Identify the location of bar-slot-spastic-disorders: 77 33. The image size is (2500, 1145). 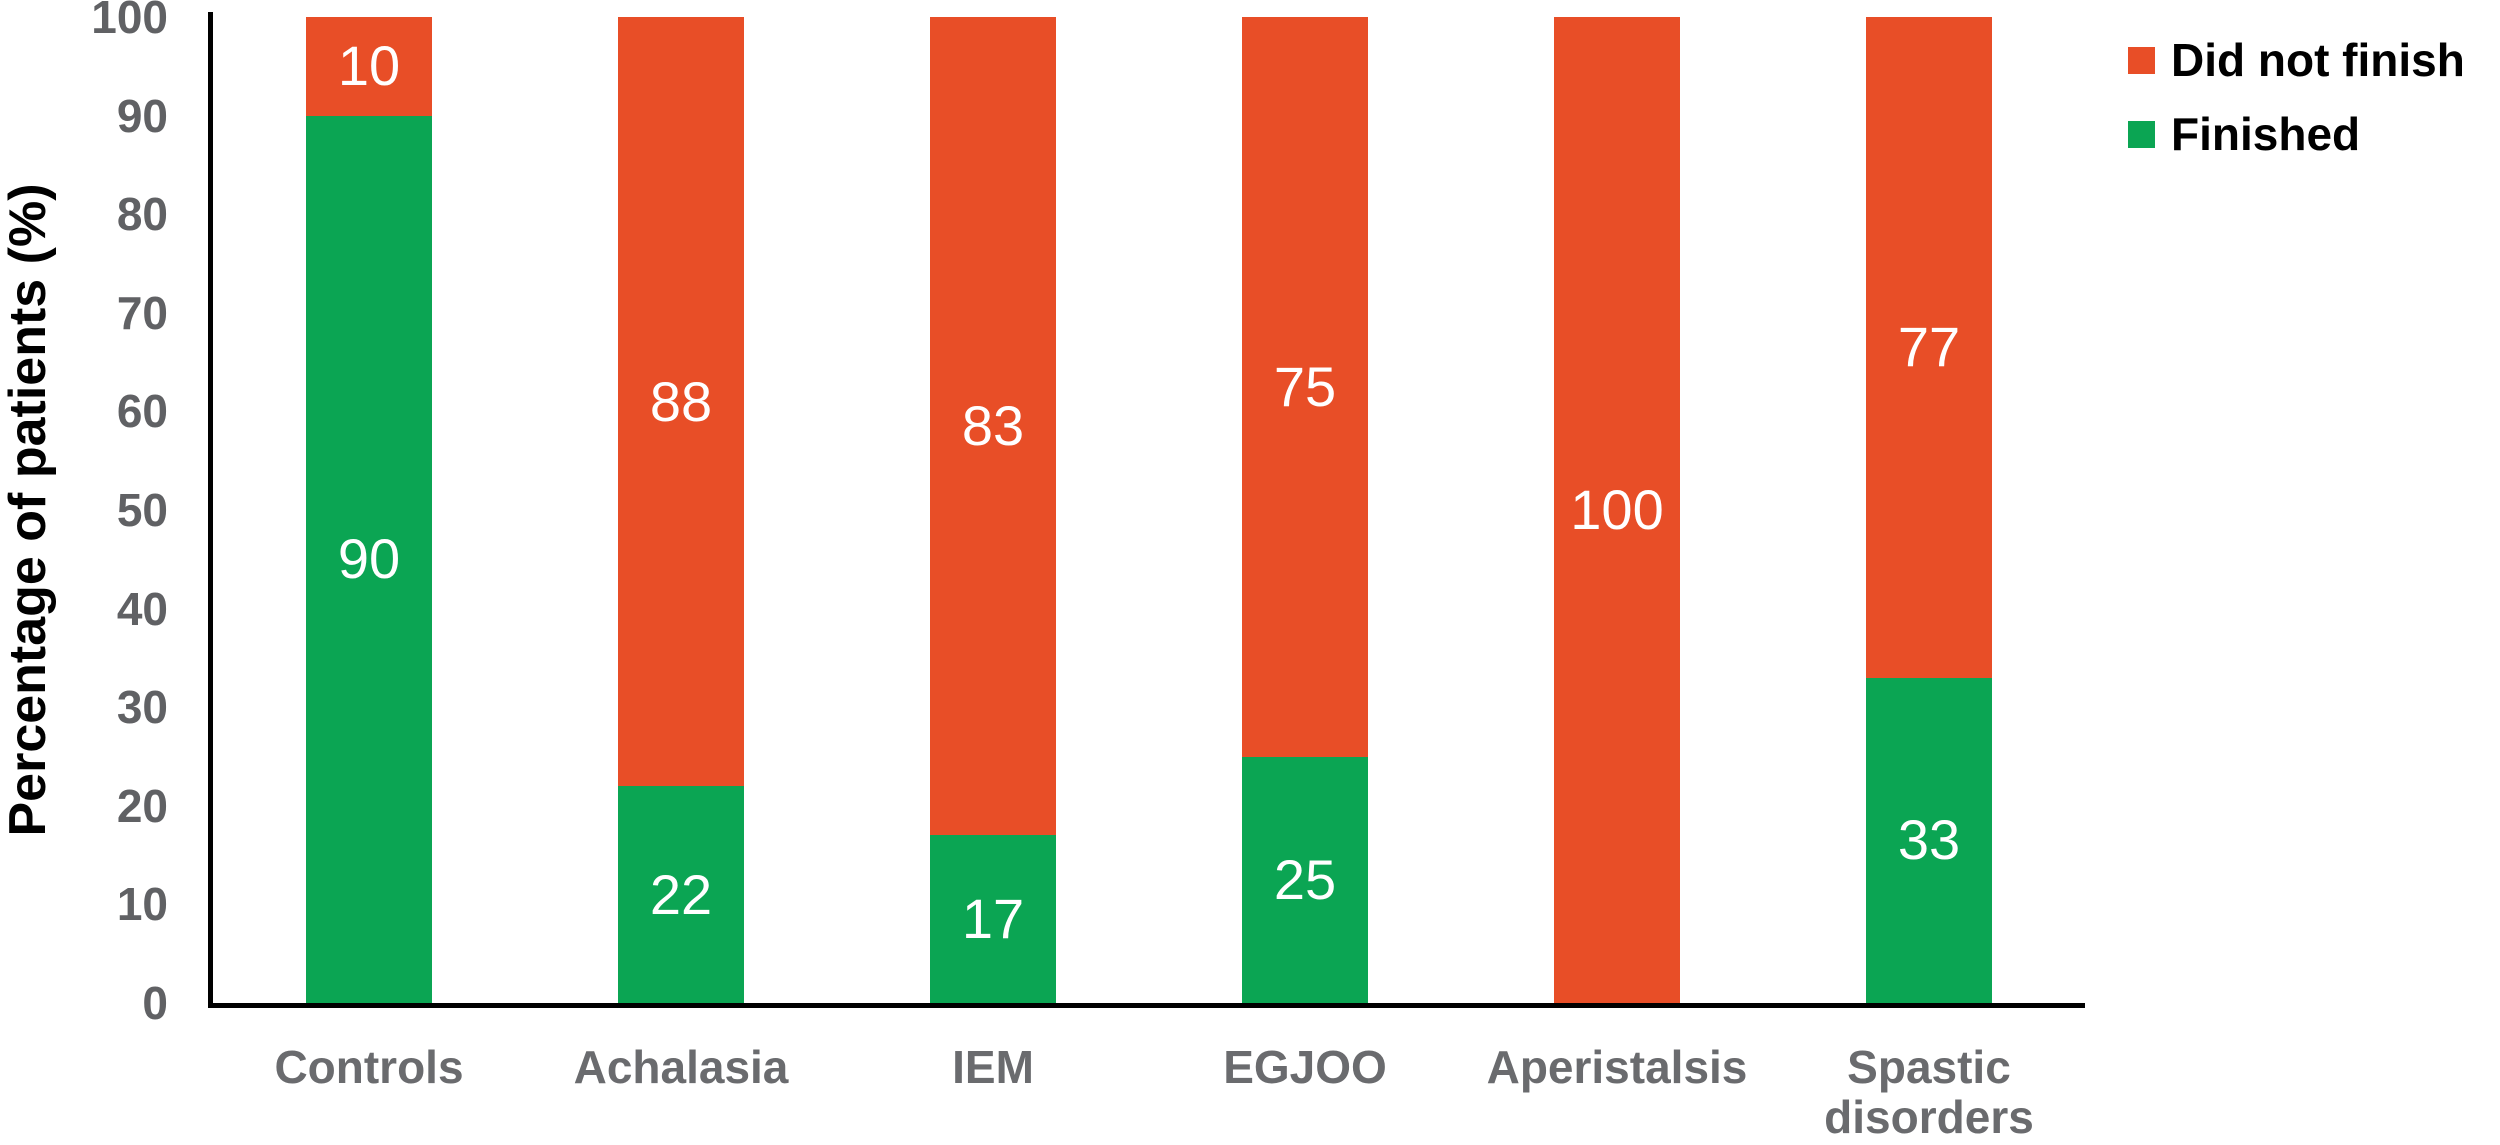
(1929, 510).